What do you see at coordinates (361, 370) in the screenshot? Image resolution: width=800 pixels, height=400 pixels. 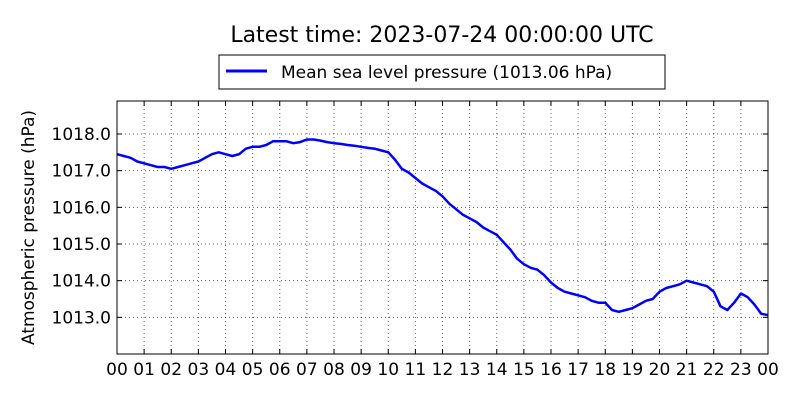 I see `x-tick-label: 09` at bounding box center [361, 370].